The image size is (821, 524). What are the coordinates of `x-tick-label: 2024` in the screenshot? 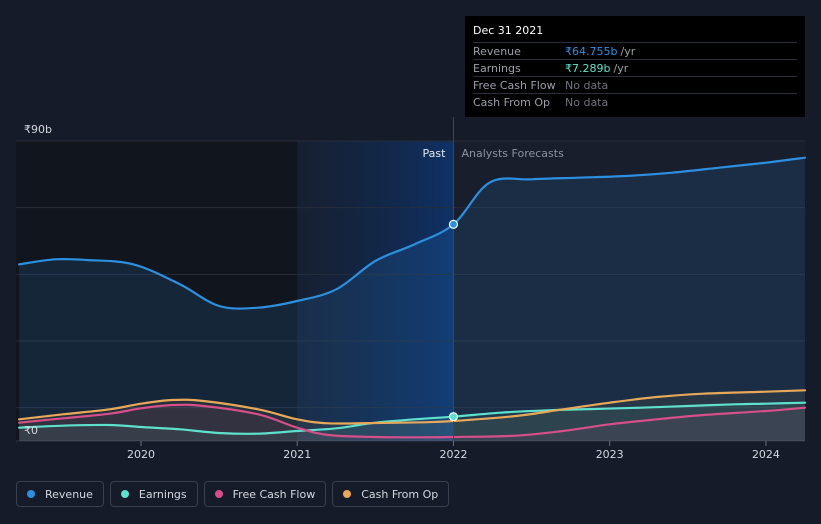 It's located at (766, 454).